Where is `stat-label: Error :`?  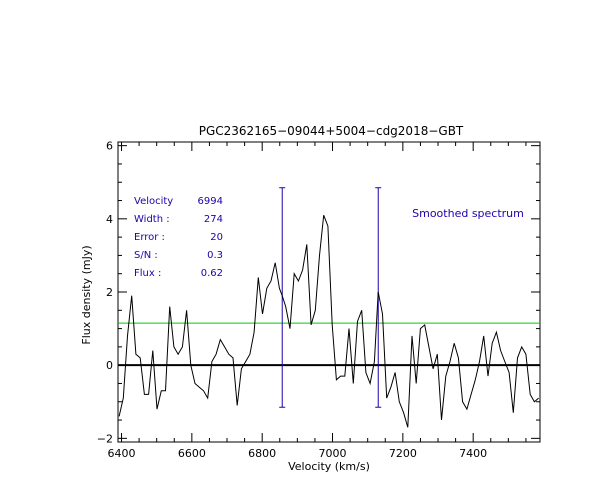
stat-label: Error : is located at coordinates (149, 237).